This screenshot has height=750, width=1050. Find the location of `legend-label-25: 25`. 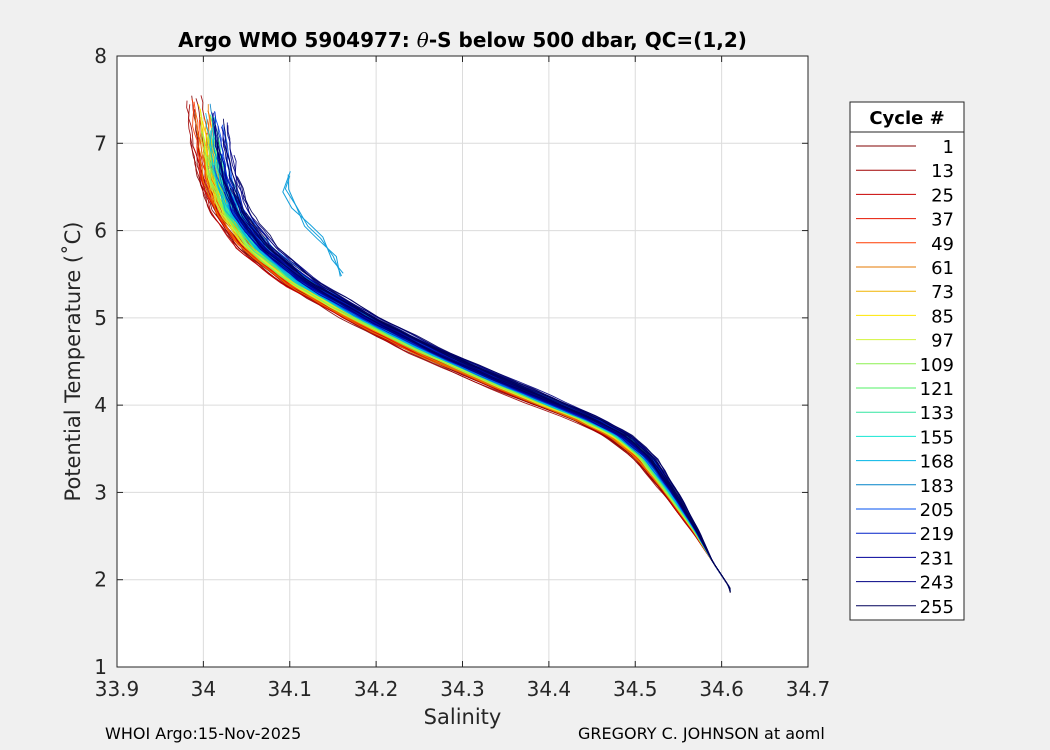

legend-label-25: 25 is located at coordinates (942, 195).